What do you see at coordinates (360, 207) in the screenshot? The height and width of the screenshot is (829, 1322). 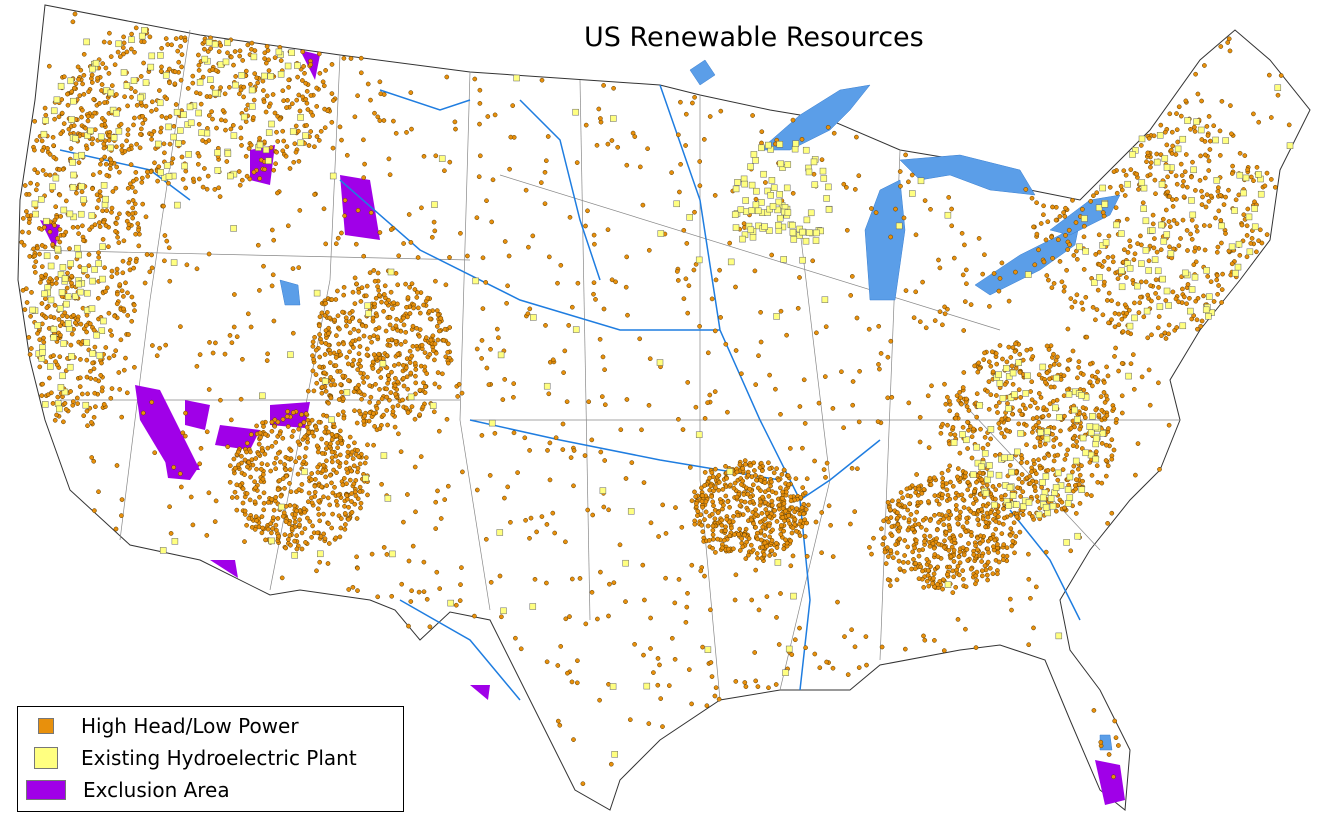 I see `exclusion-area` at bounding box center [360, 207].